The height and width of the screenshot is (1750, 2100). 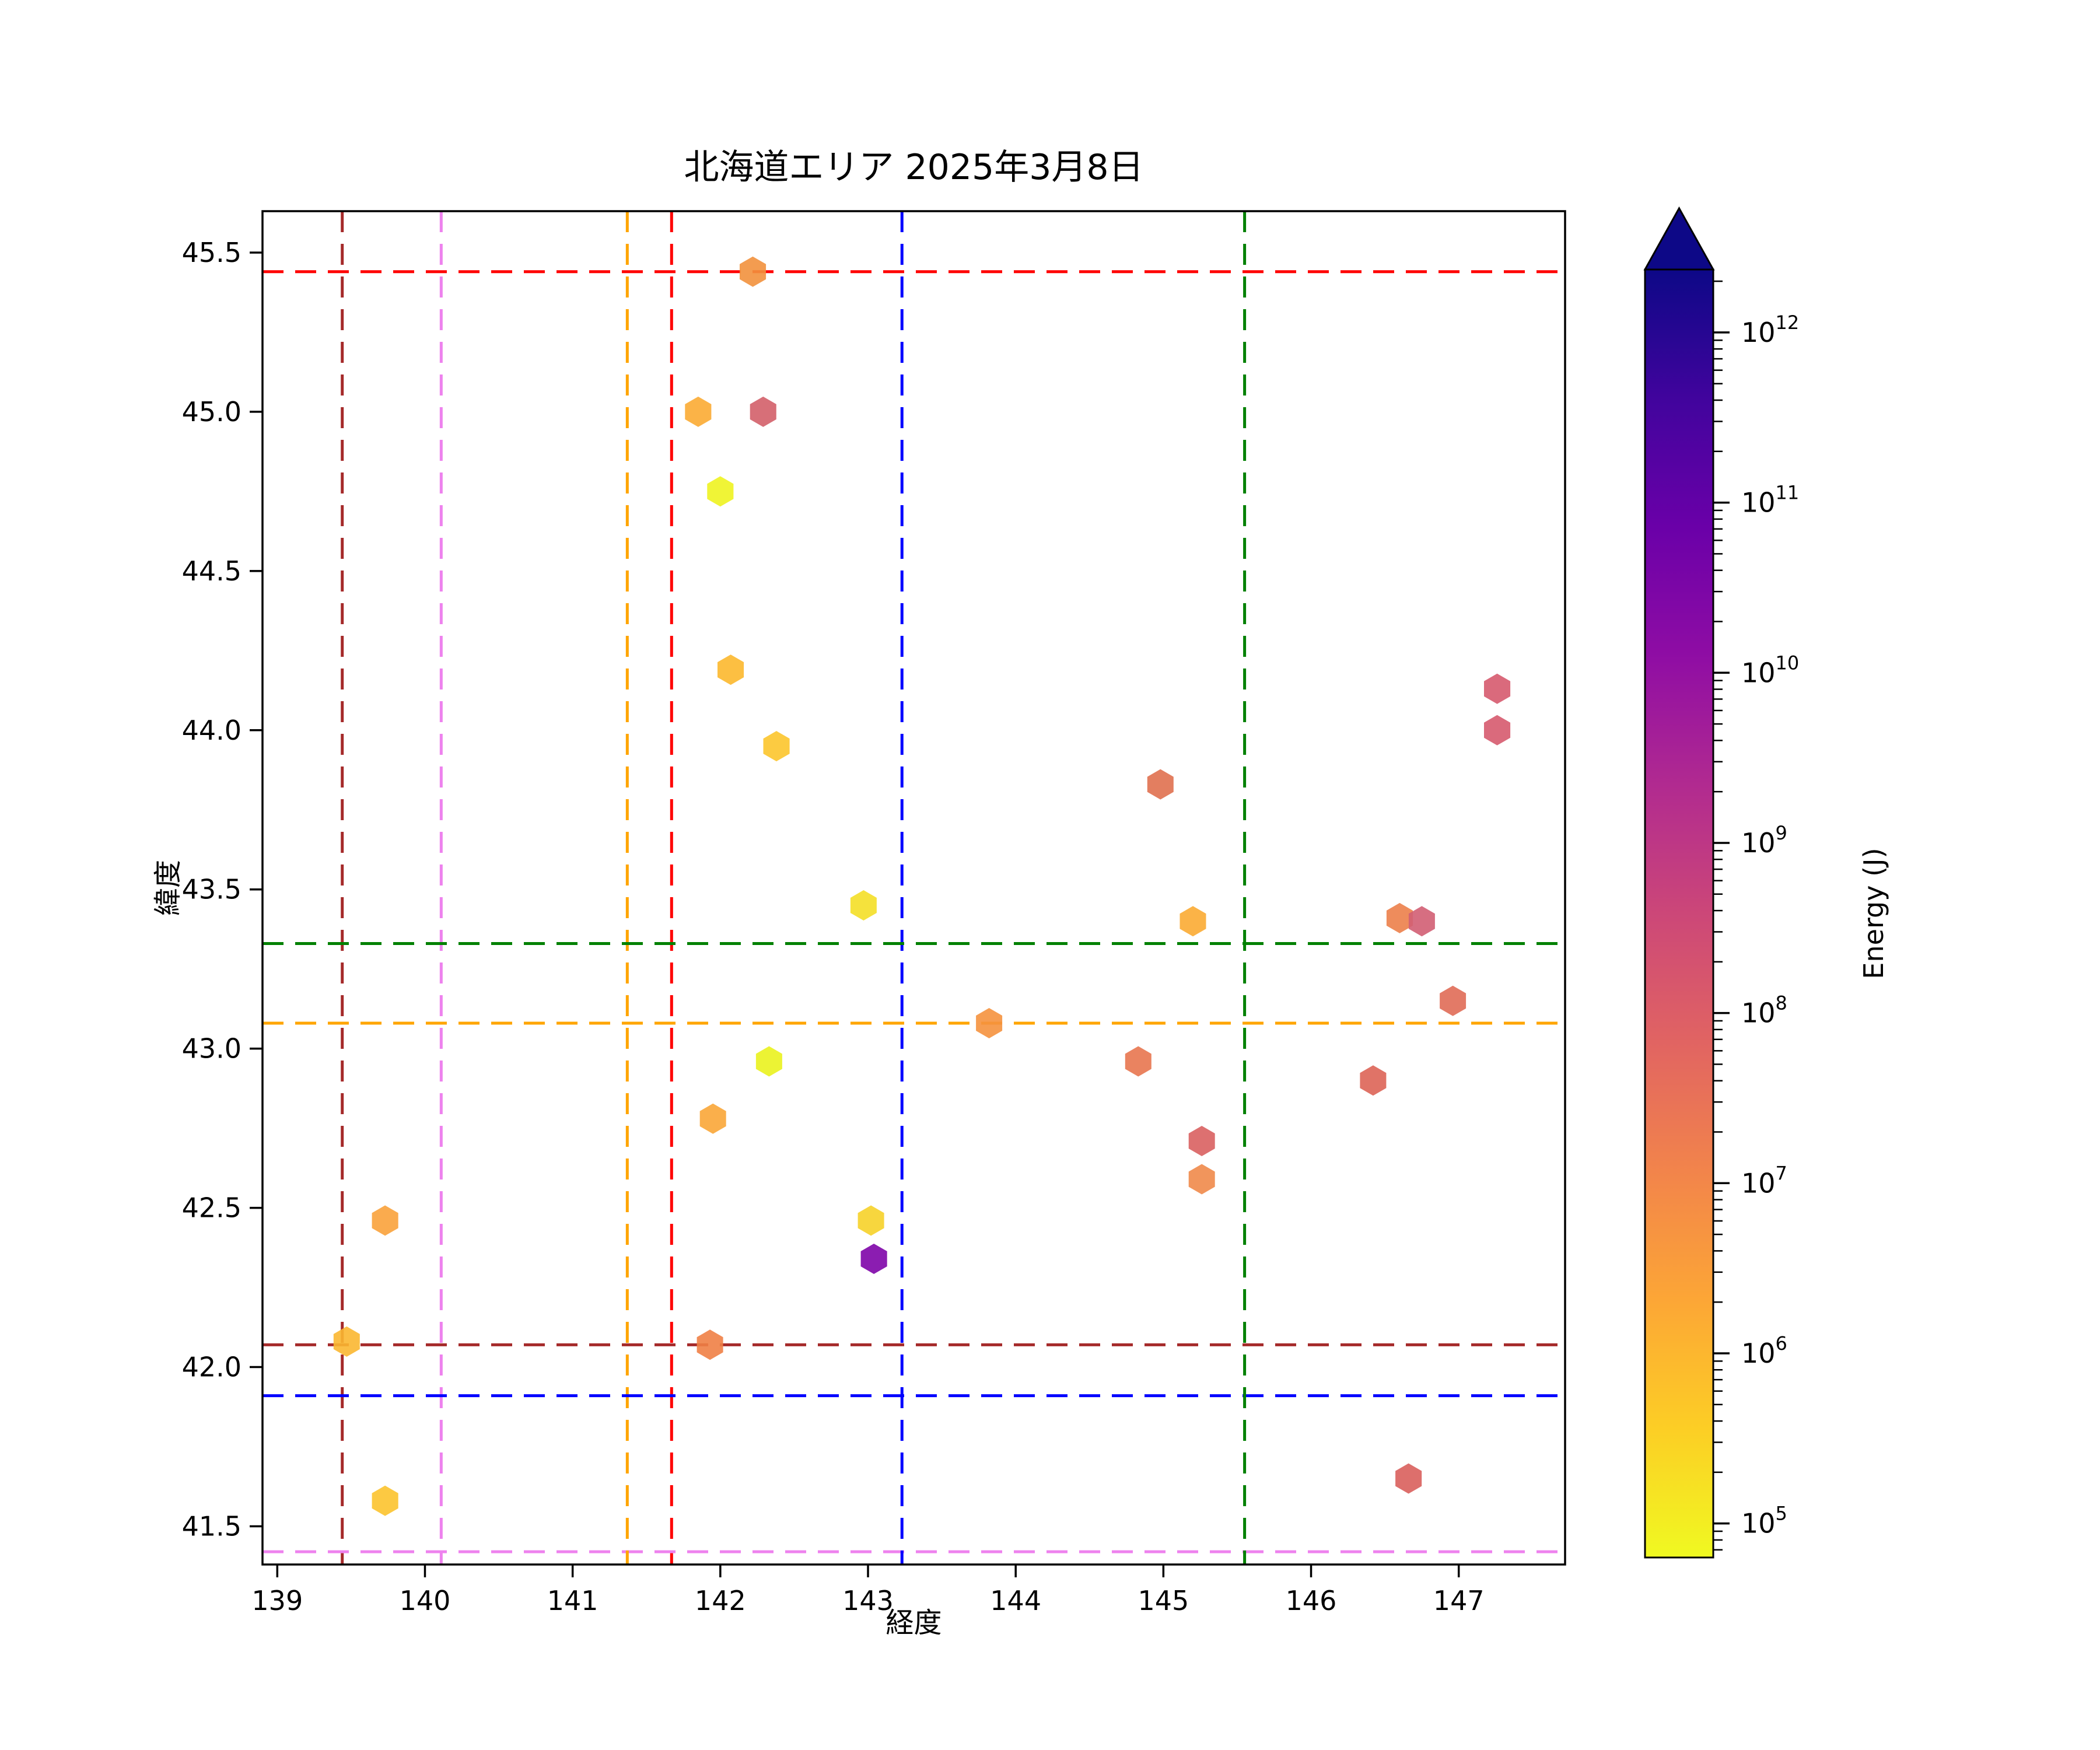 I want to click on x-tick-label: 141, so click(x=572, y=1601).